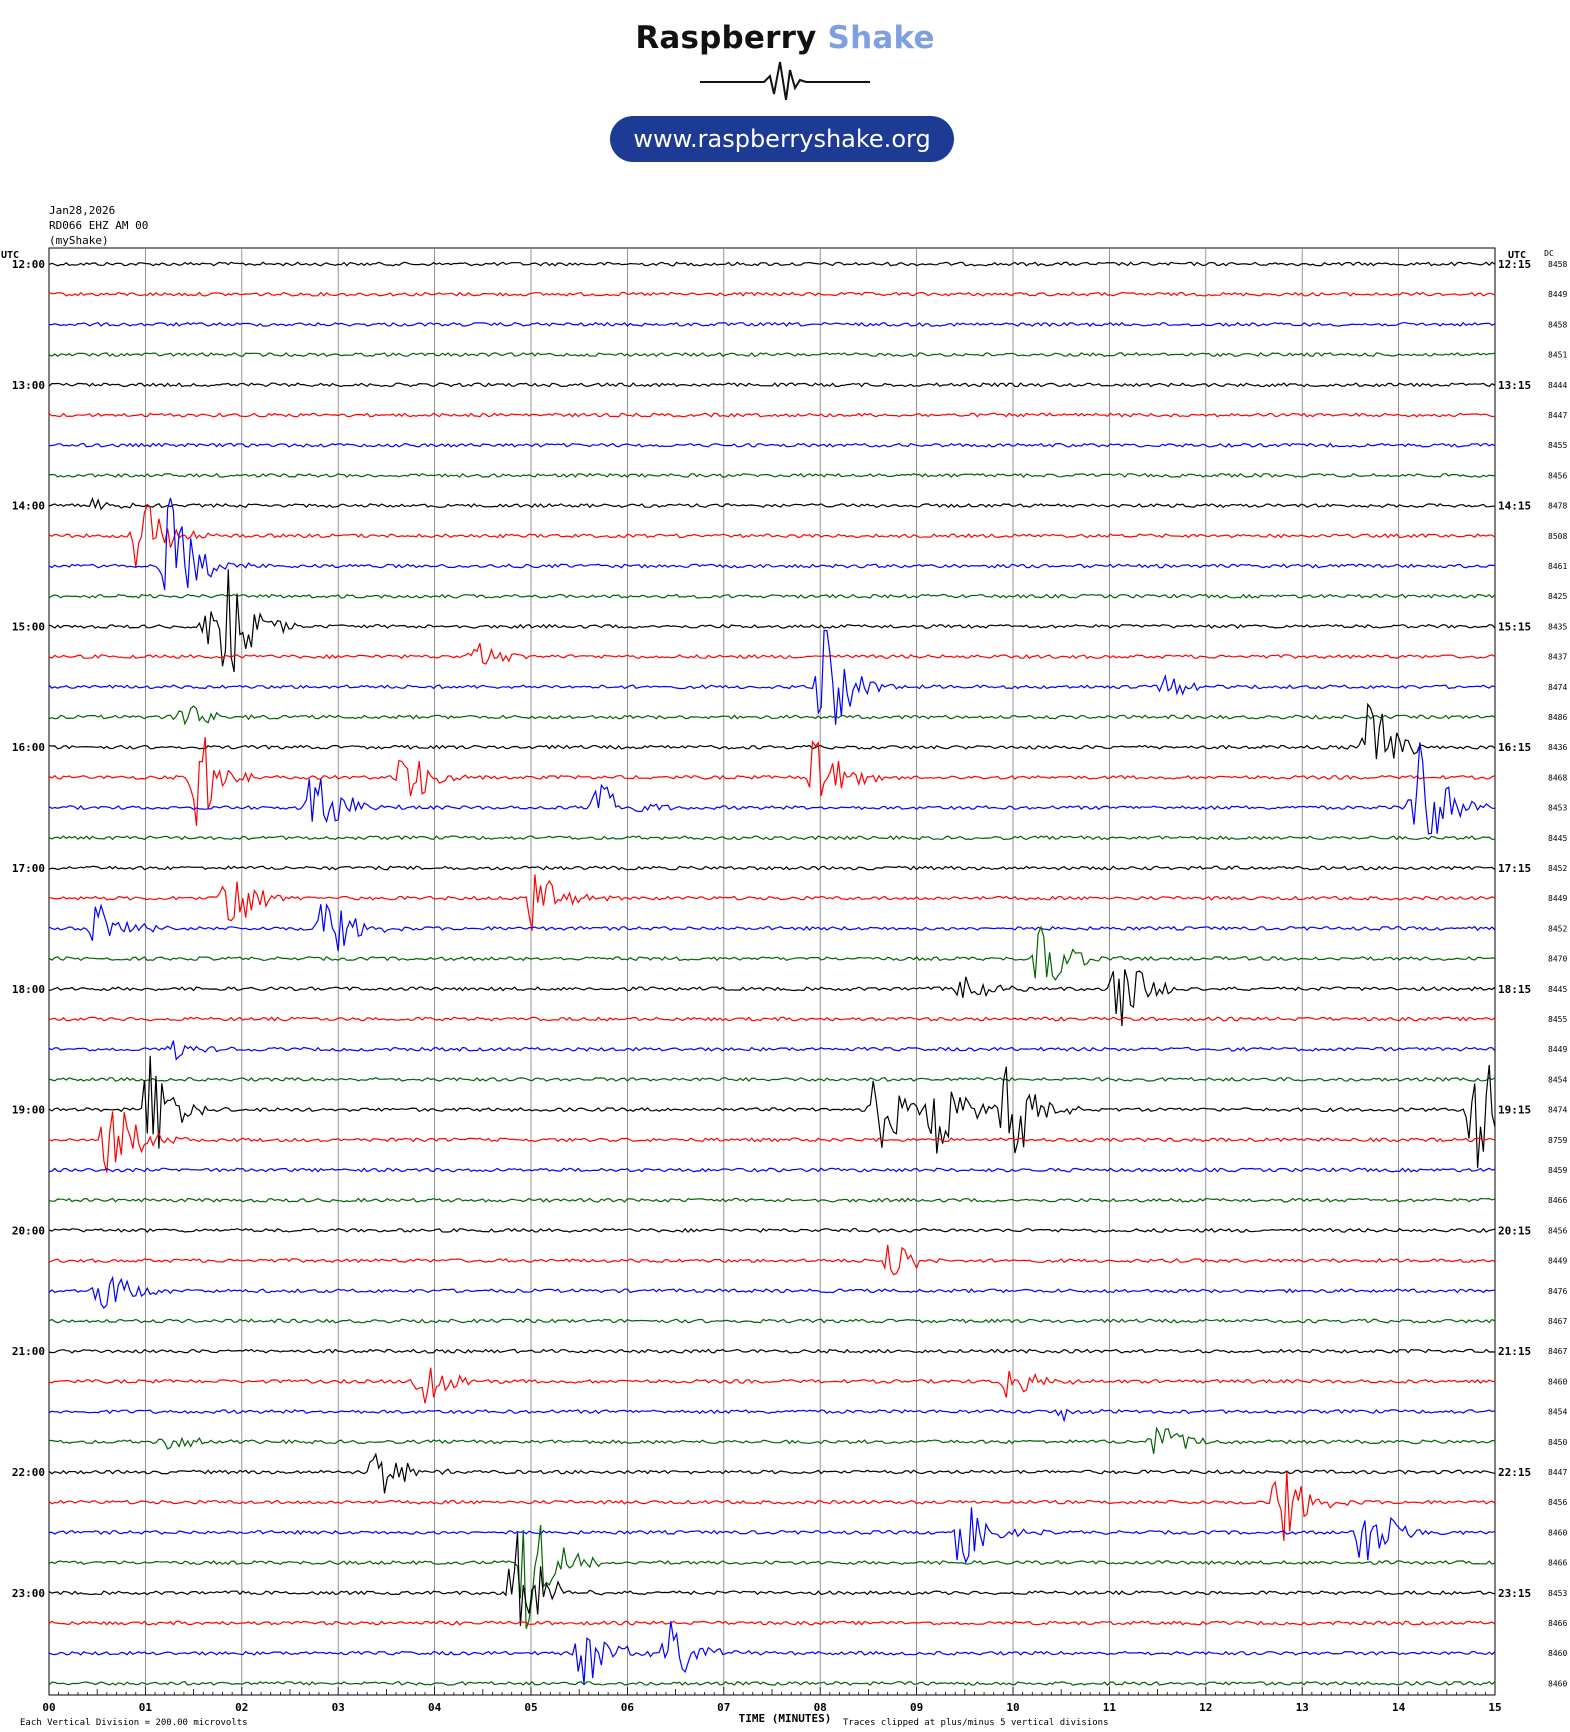 The width and height of the screenshot is (1570, 1732). What do you see at coordinates (28, 1593) in the screenshot?
I see `left-time-label: 23:00` at bounding box center [28, 1593].